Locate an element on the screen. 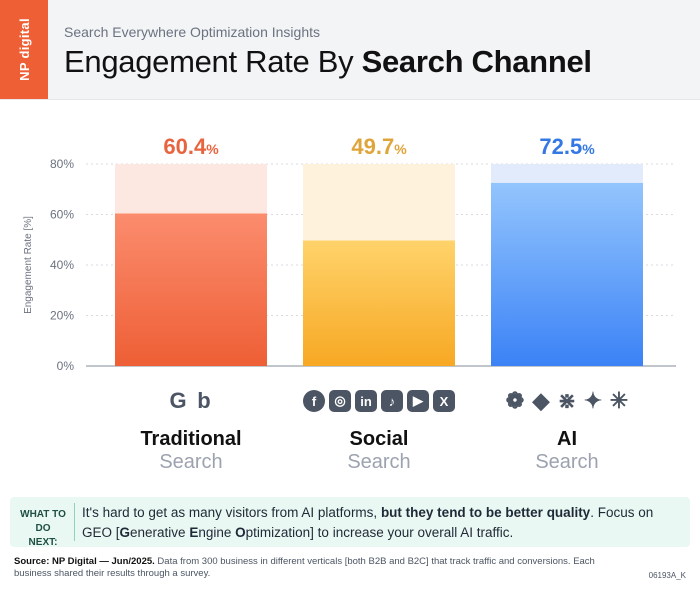  data-label: 60.4% is located at coordinates (191, 146).